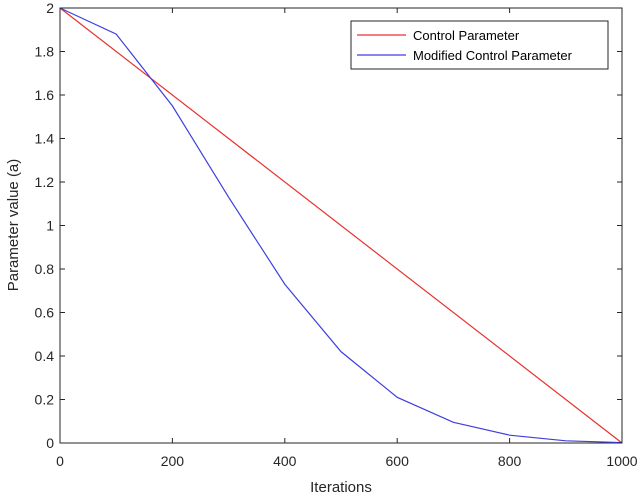  I want to click on y-tick-label: 0.6, so click(45, 313).